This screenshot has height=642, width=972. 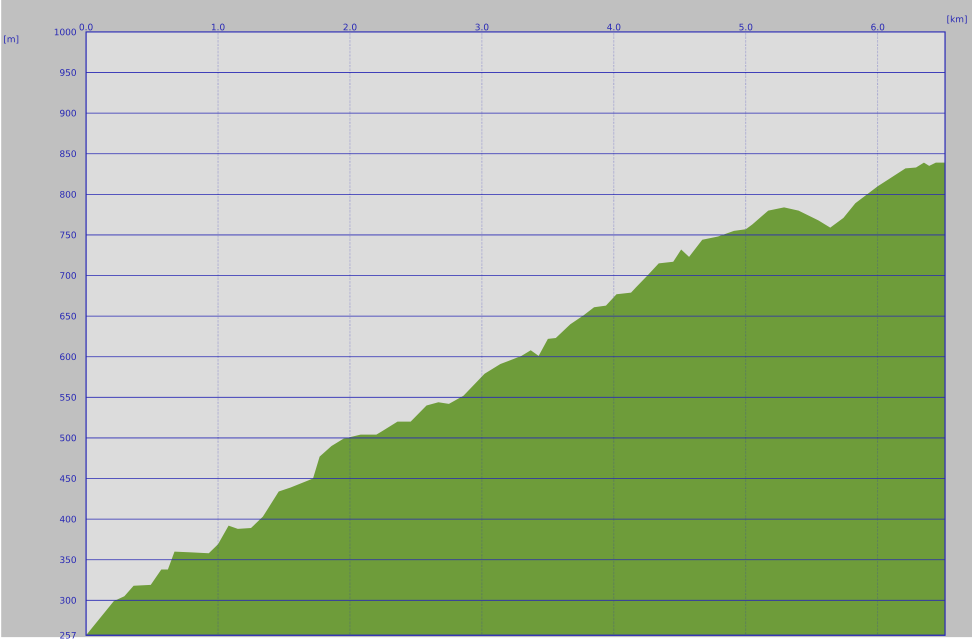 What do you see at coordinates (68, 275) in the screenshot?
I see `y-tick-label: 700` at bounding box center [68, 275].